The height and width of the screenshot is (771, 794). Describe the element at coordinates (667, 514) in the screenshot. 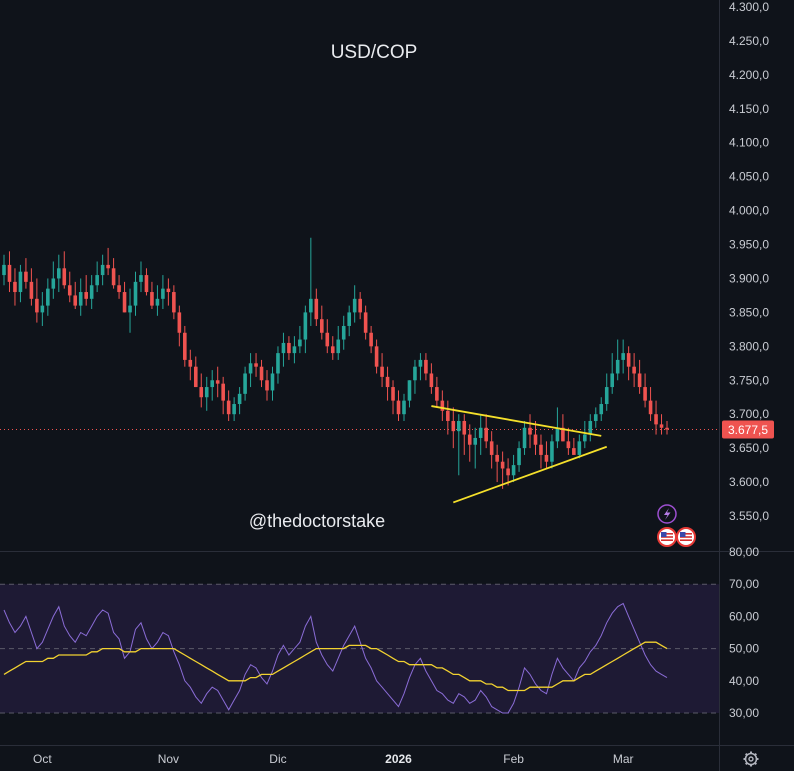

I see `lightning-icon` at that location.